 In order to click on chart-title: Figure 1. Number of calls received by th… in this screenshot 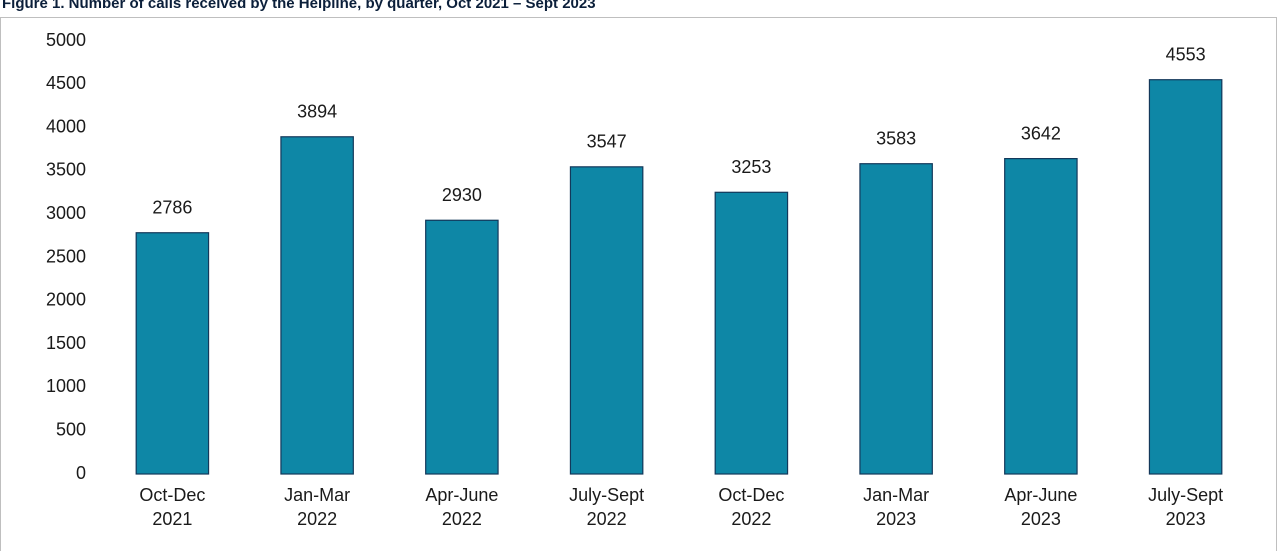, I will do `click(299, 6)`.